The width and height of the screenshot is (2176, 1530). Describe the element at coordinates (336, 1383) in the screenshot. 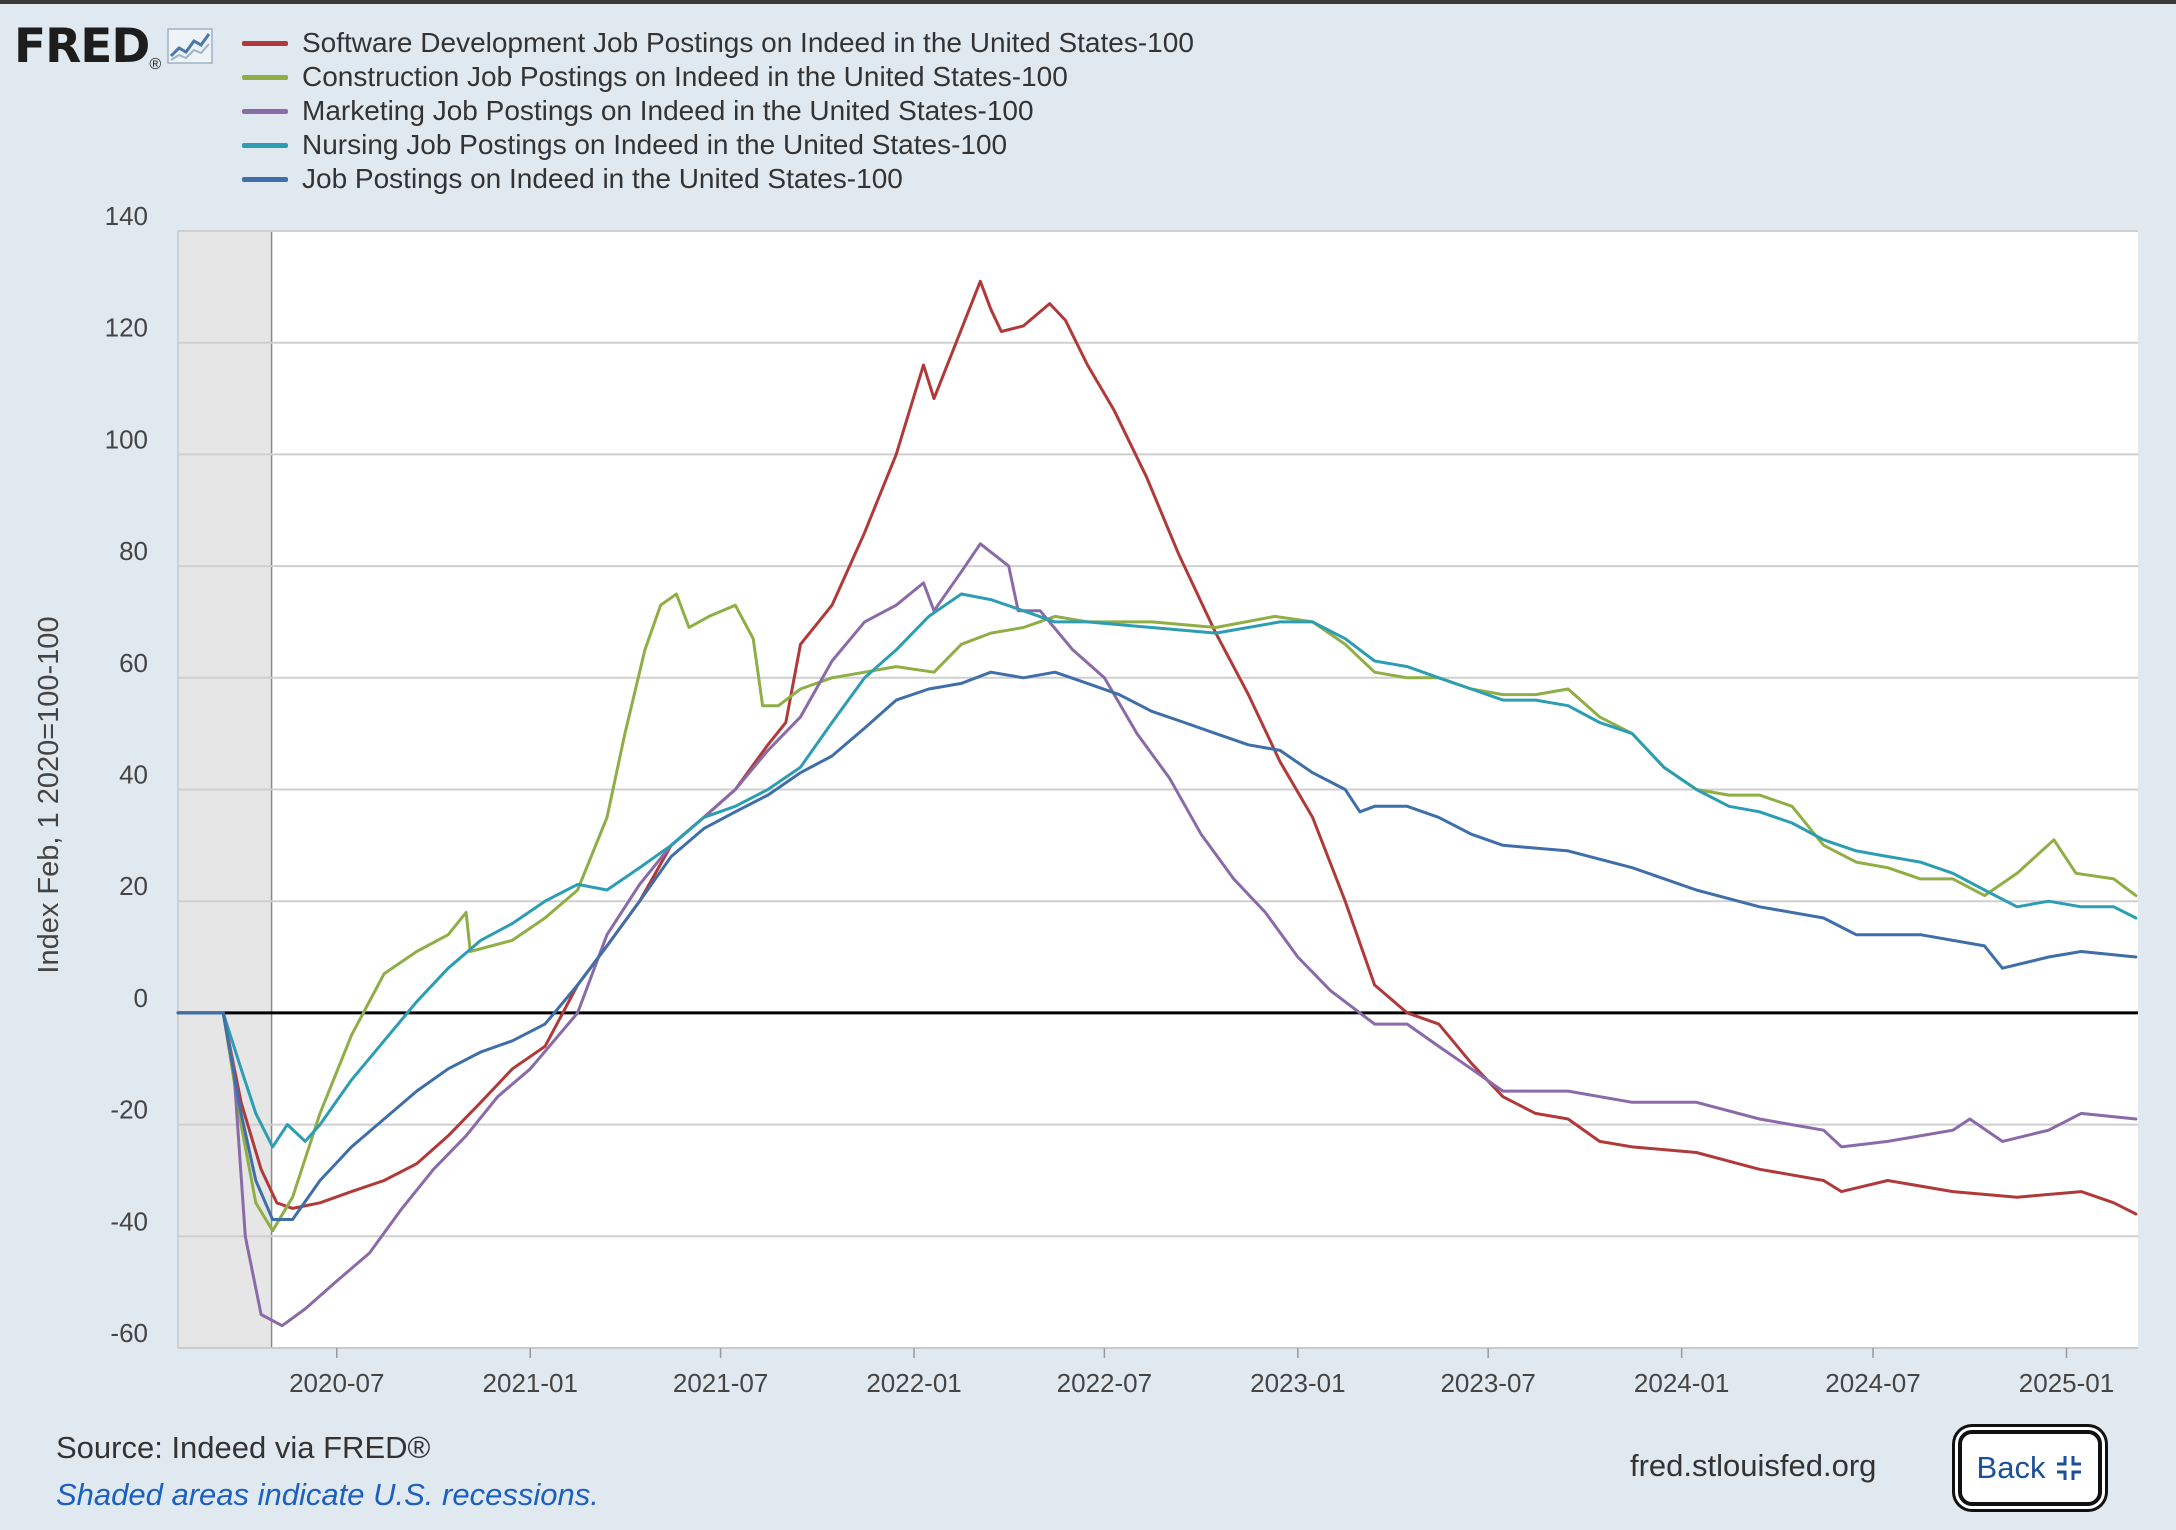

I see `x-tick-label: 2020-07` at that location.